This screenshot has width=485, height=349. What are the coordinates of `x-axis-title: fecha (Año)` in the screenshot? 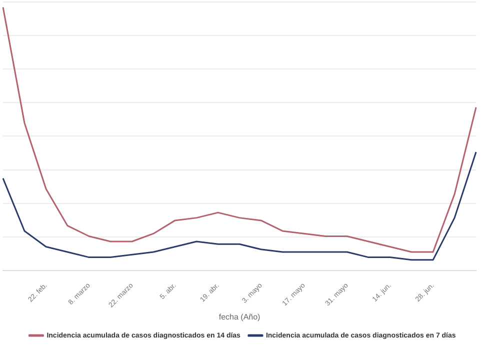 It's located at (239, 317).